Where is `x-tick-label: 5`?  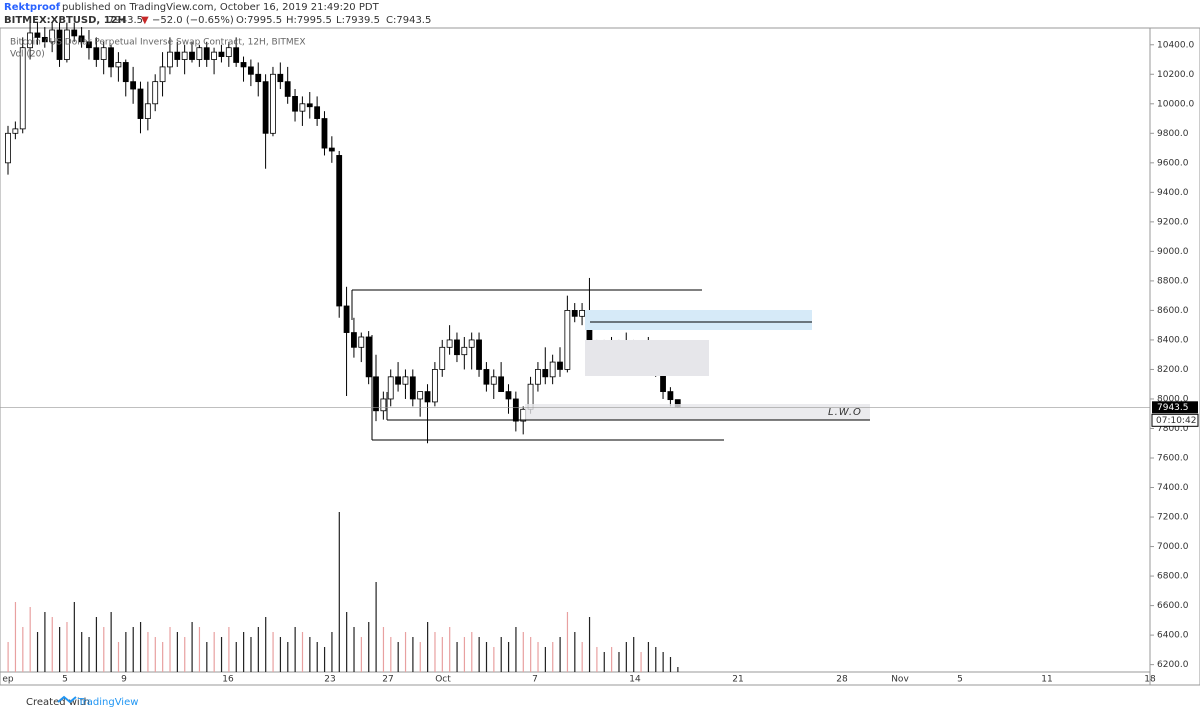
x-tick-label: 5 is located at coordinates (960, 680).